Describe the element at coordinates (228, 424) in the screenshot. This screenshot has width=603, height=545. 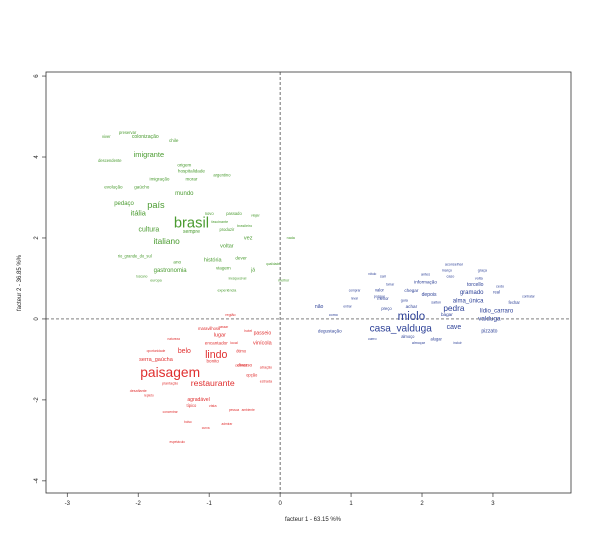
I see `word-label: admirar` at that location.